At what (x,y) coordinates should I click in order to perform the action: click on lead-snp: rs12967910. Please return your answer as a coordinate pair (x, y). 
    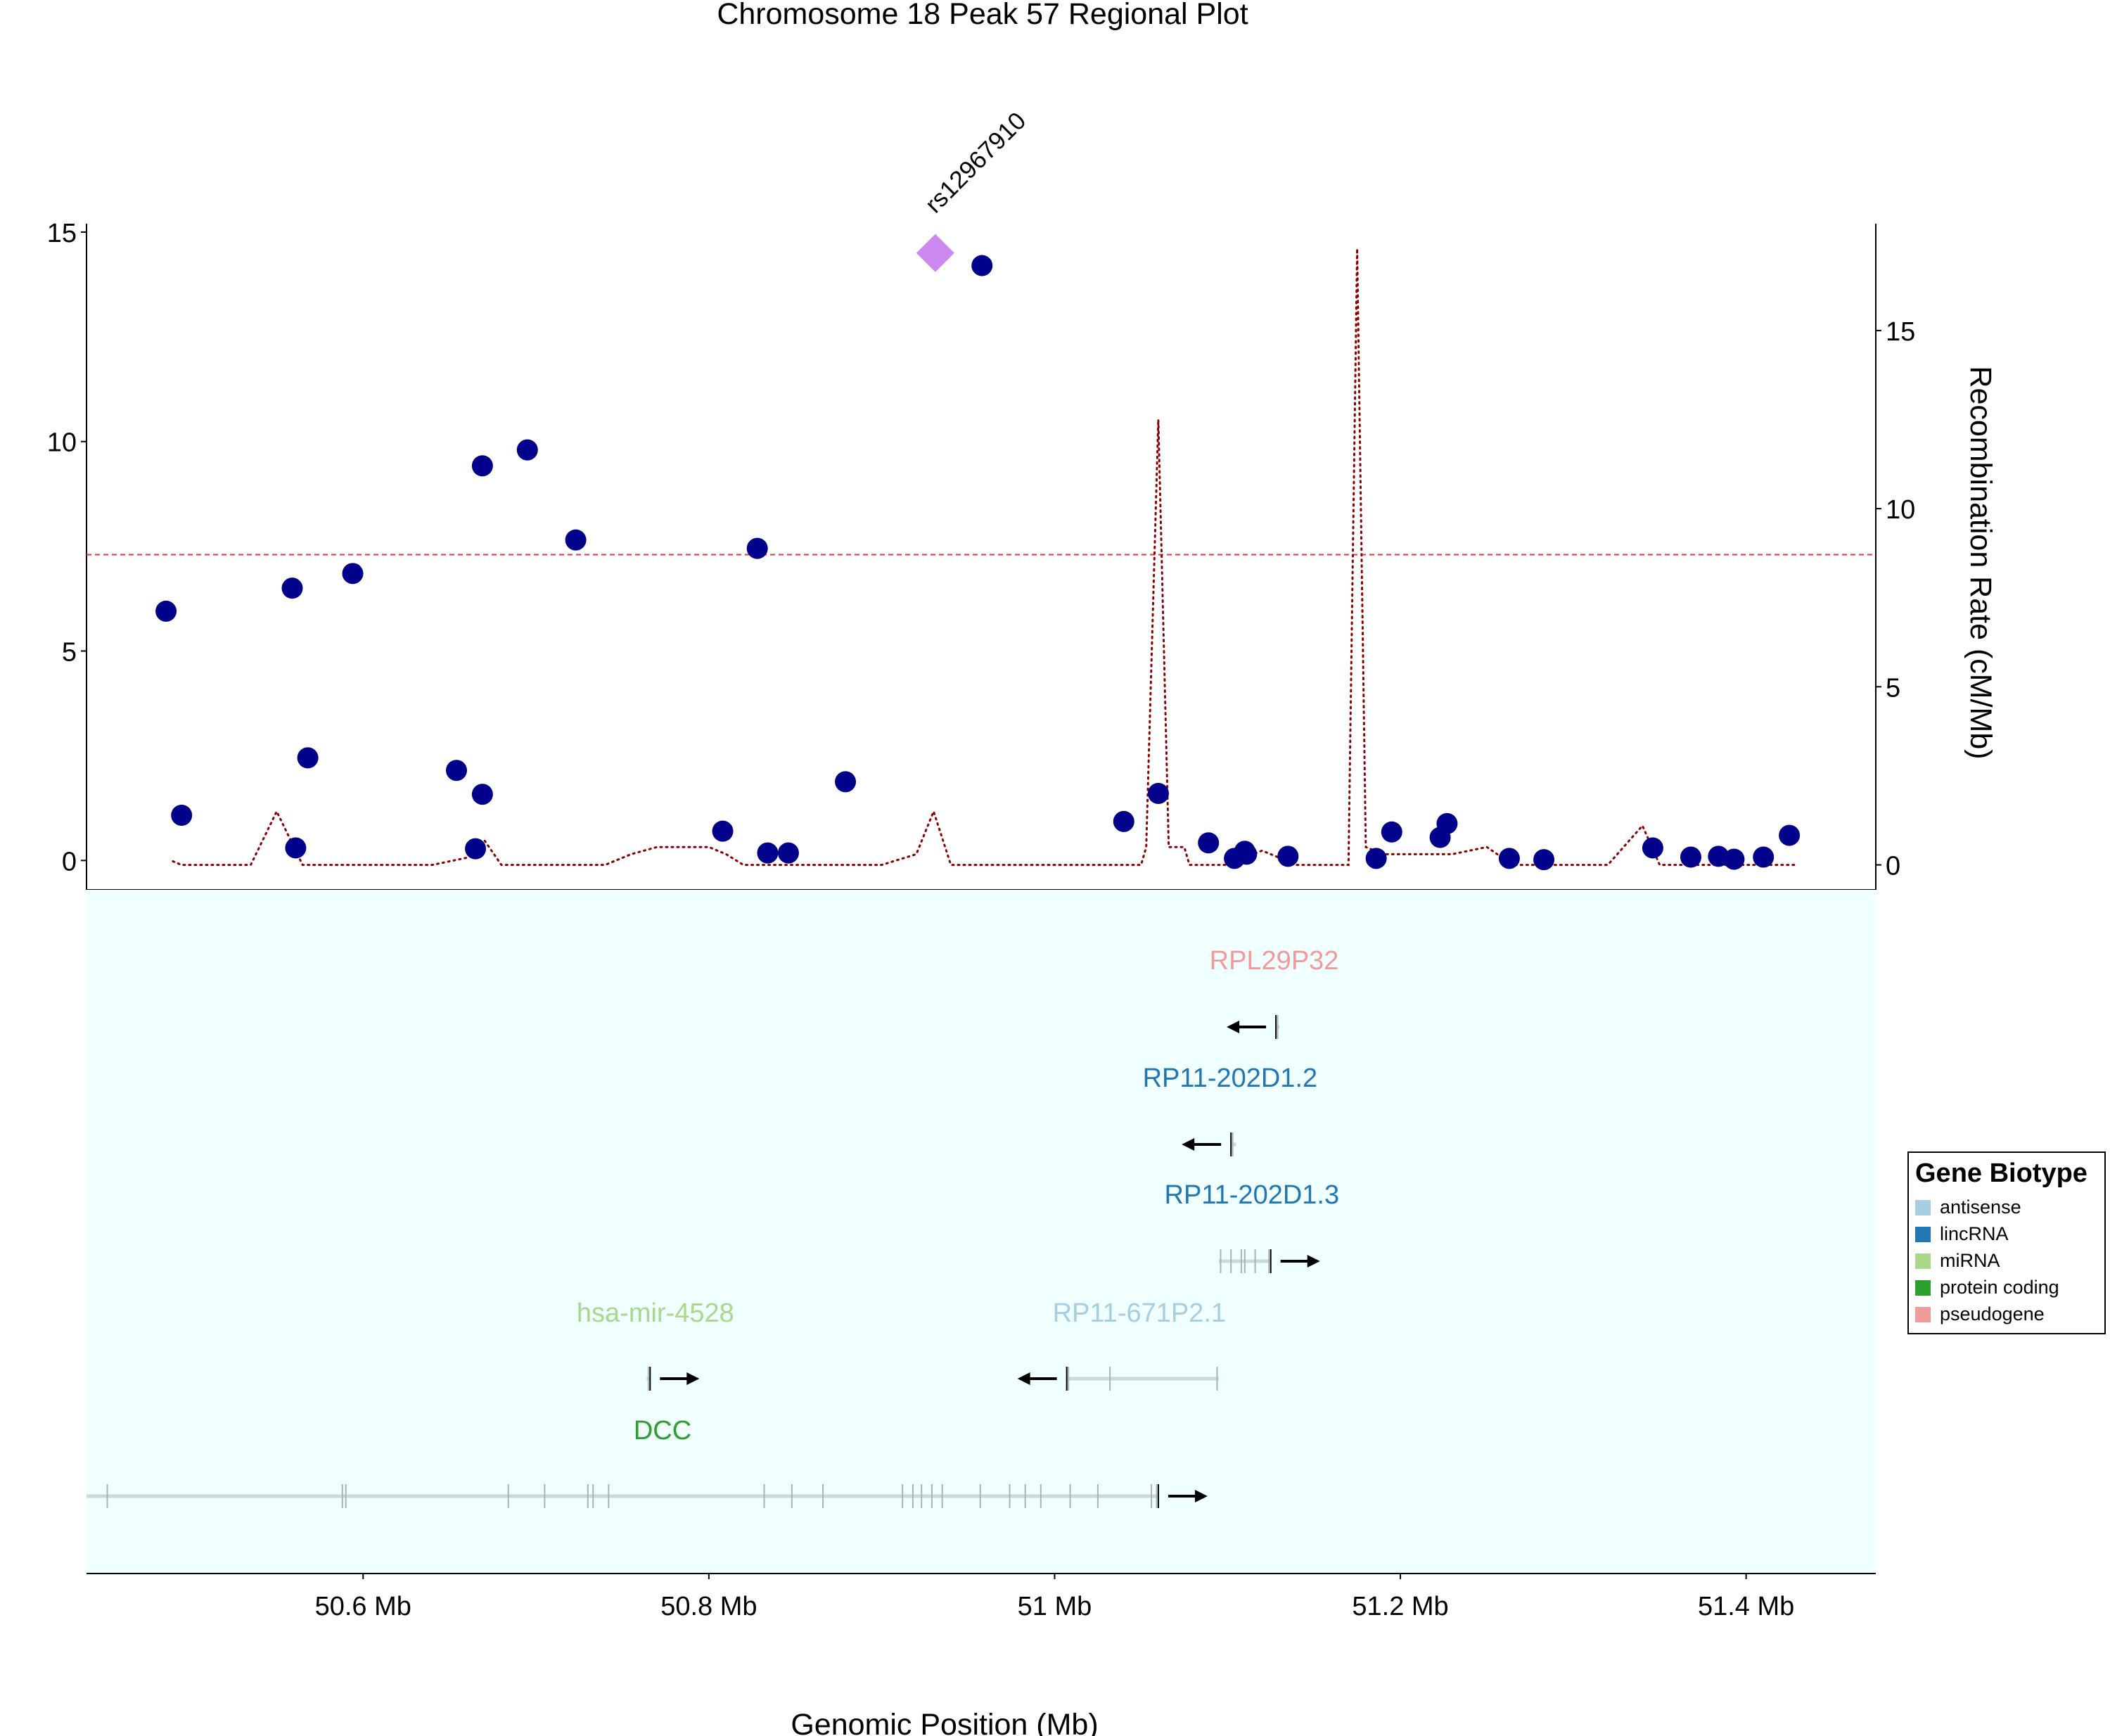
    Looking at the image, I should click on (973, 189).